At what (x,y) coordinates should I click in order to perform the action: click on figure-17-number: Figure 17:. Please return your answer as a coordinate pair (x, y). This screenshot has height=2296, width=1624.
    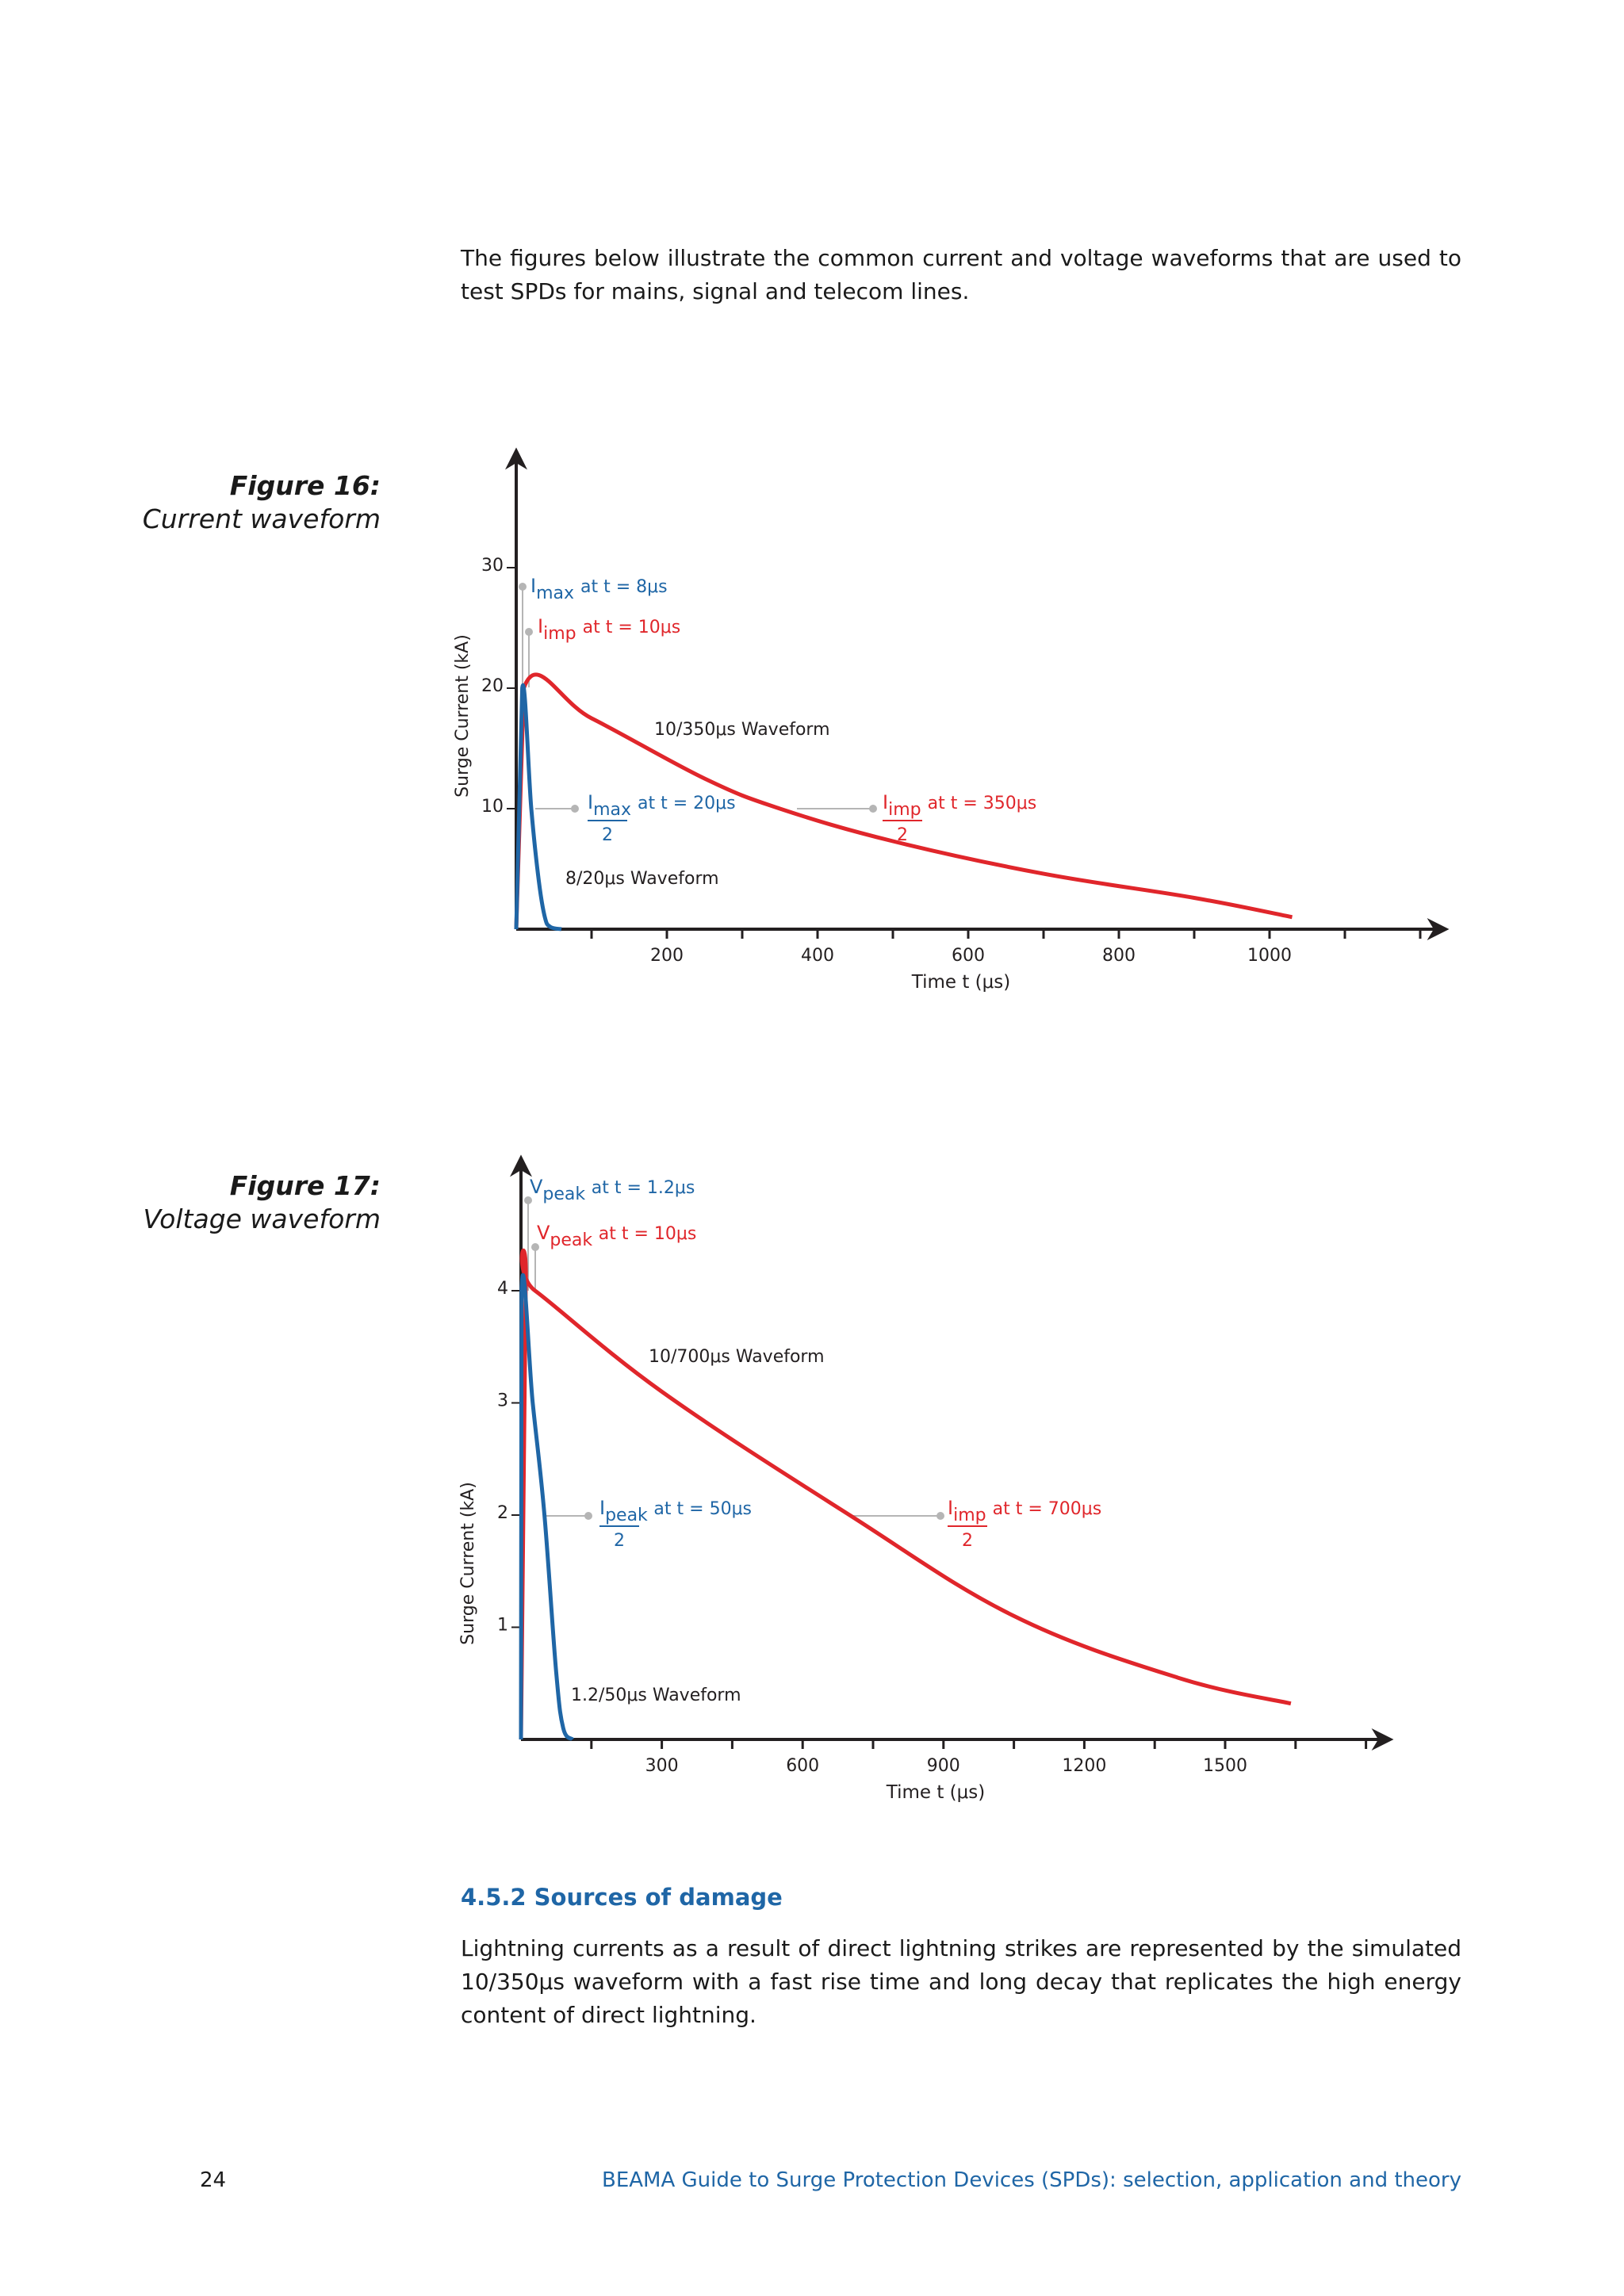
    Looking at the image, I should click on (305, 1185).